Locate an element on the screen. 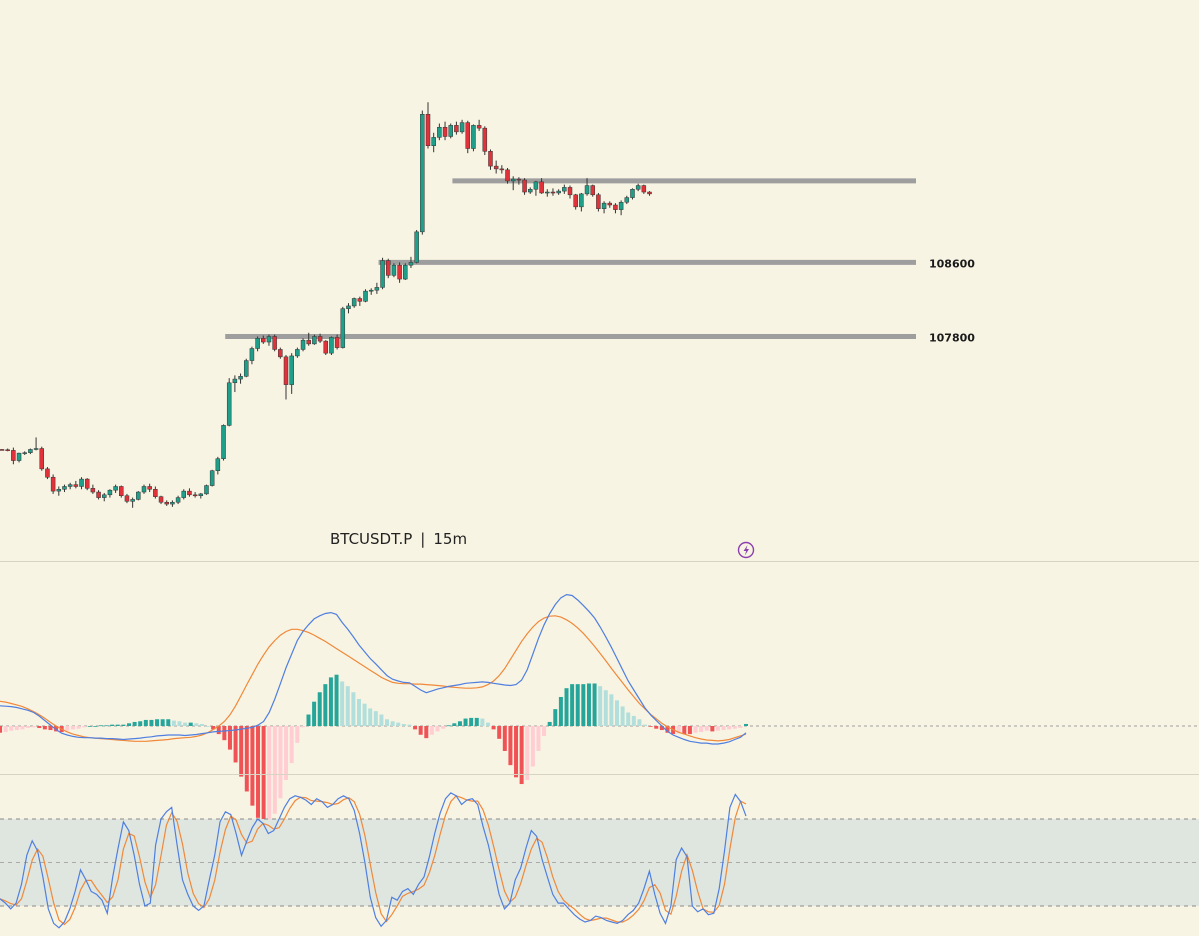  stochastic-pane is located at coordinates (599, 860).